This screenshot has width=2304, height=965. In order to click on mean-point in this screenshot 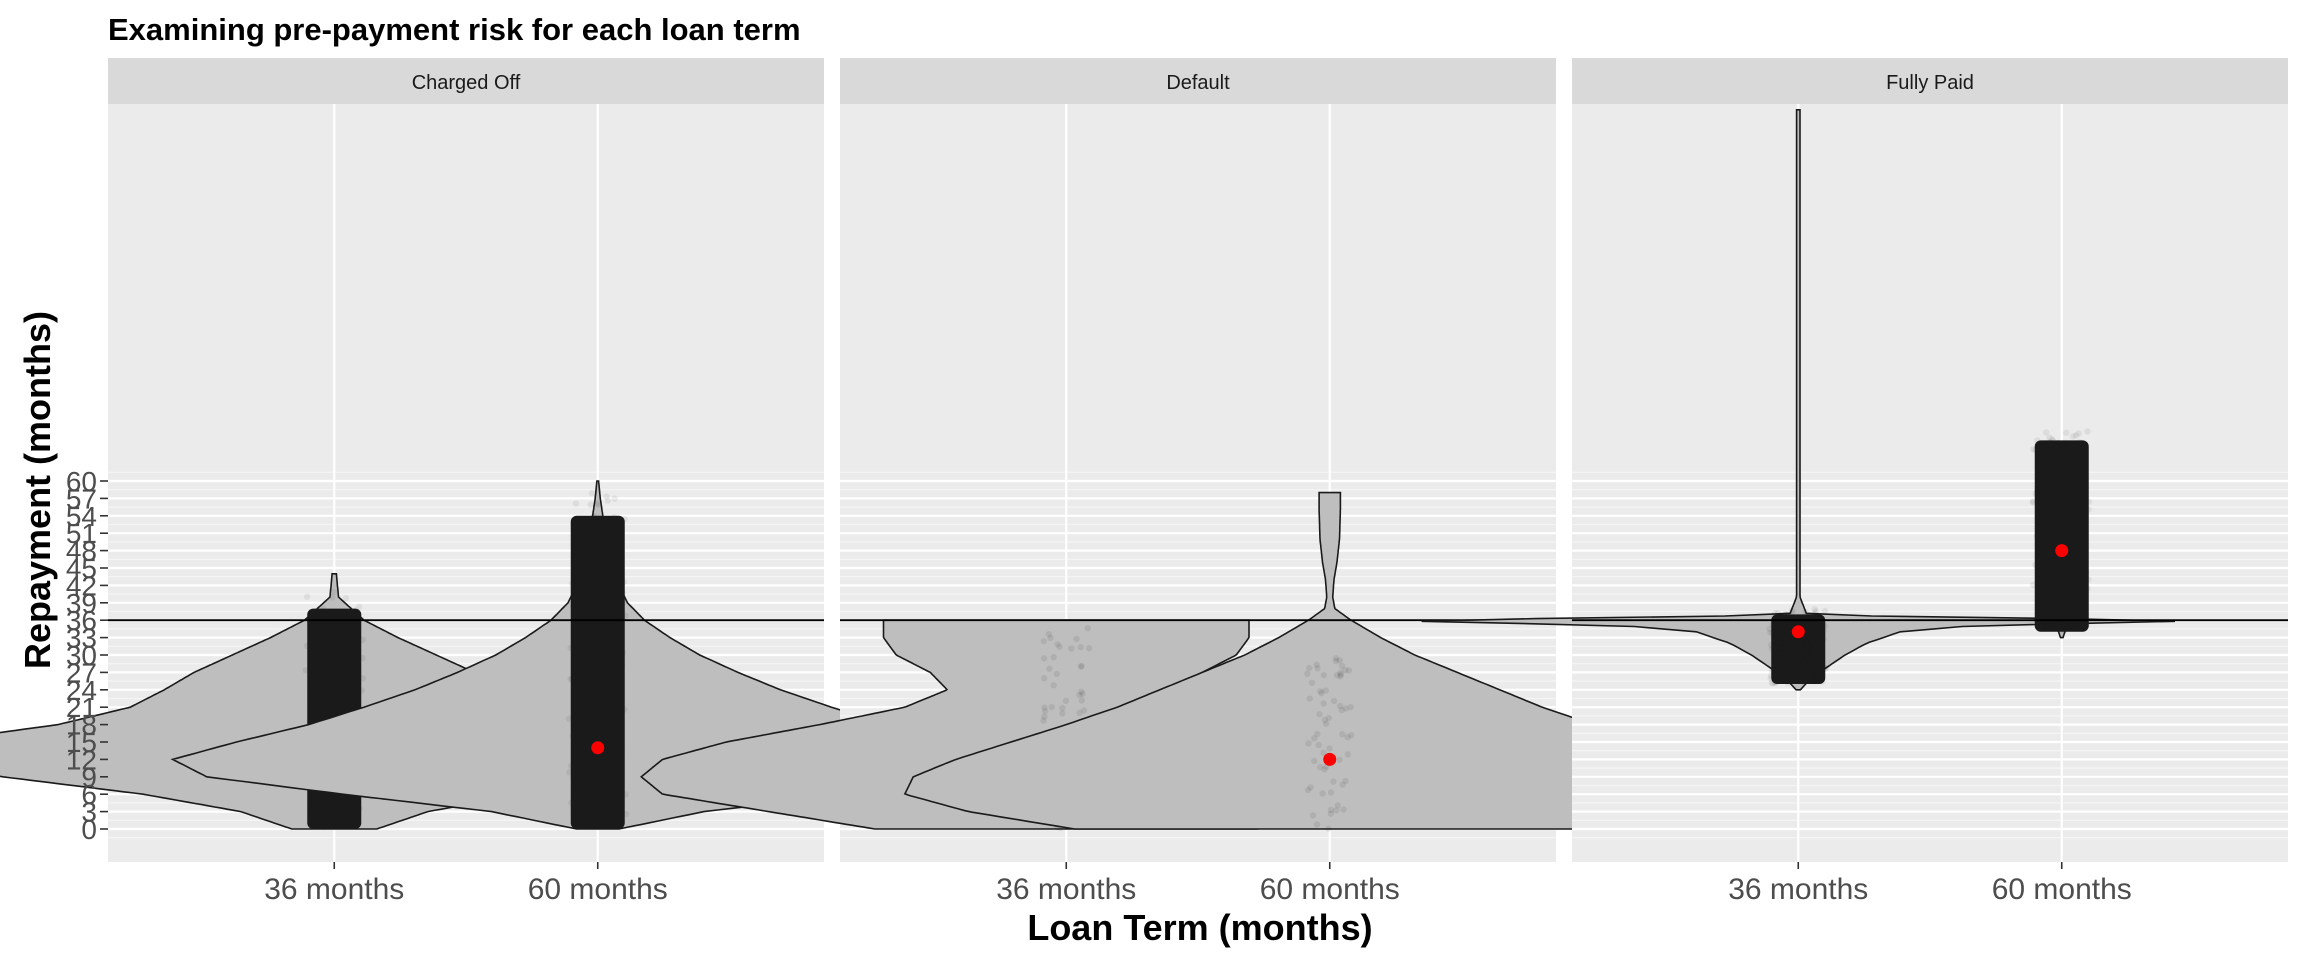, I will do `click(2062, 551)`.